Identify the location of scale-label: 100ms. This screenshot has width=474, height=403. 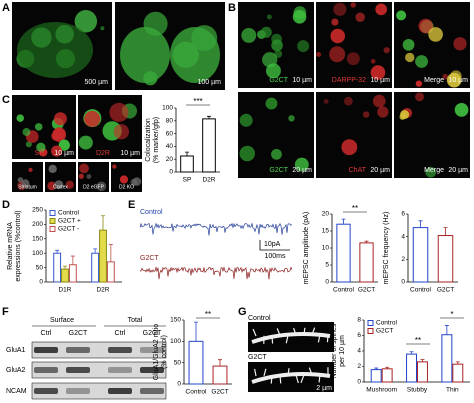
(275, 256).